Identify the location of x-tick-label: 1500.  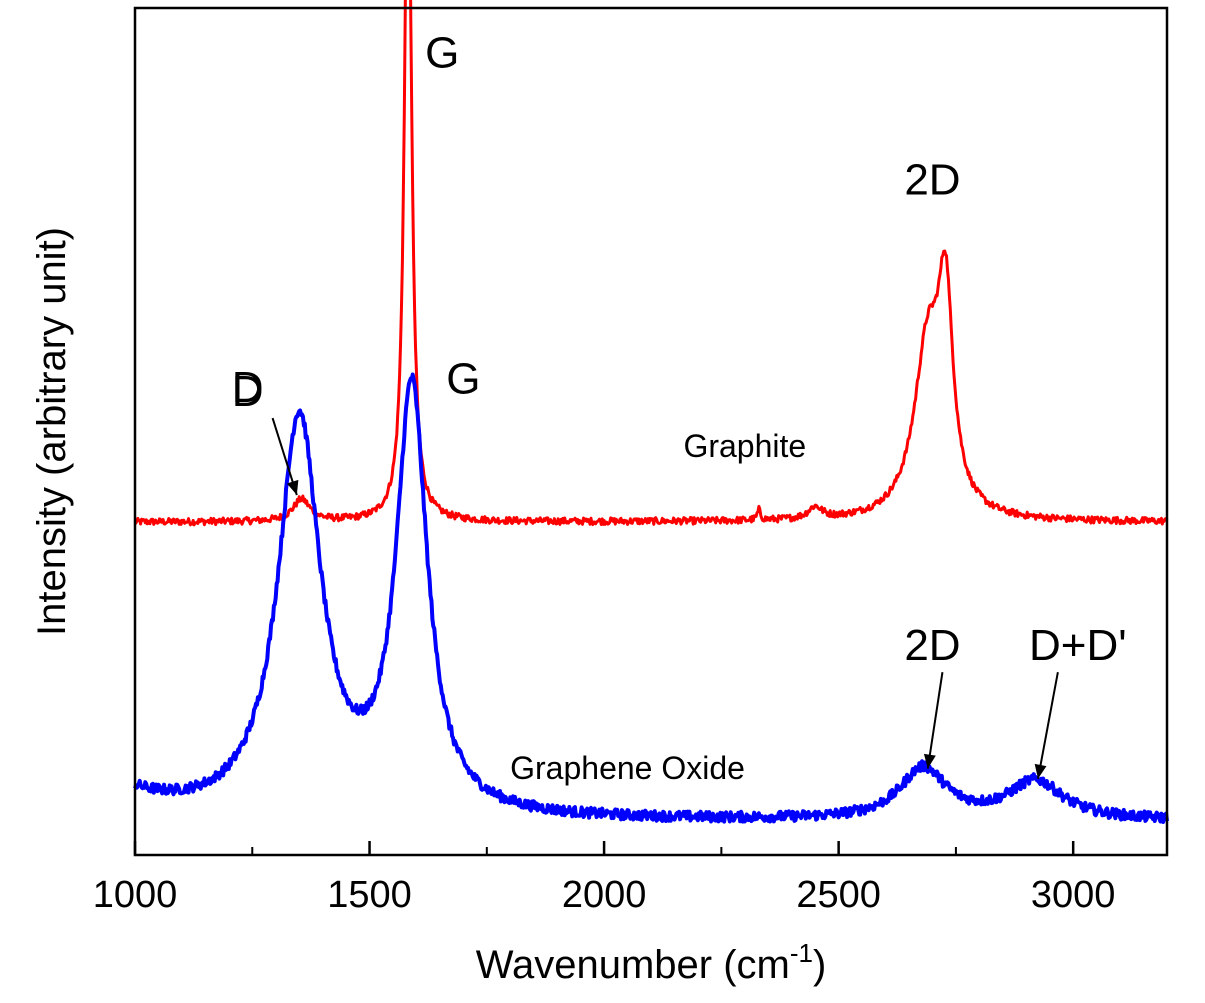
(369, 895).